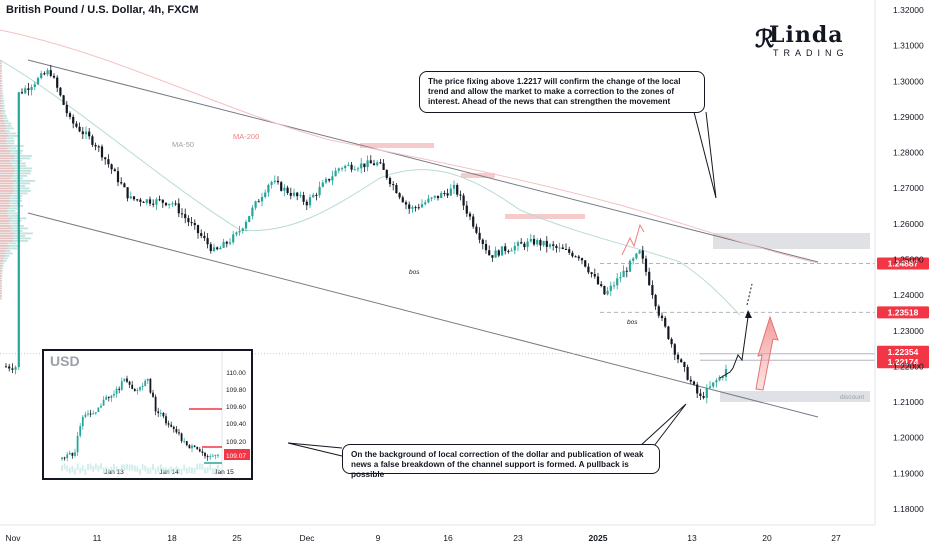 The height and width of the screenshot is (550, 932). I want to click on y-tick-label: 1.27000, so click(908, 188).